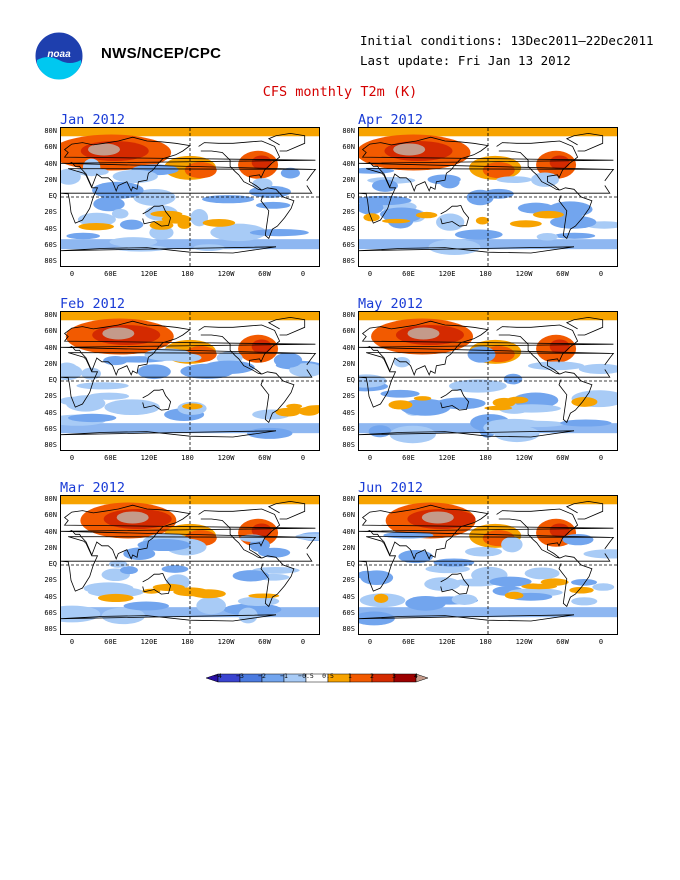 This screenshot has height=880, width=680. I want to click on colorbar-label: −2, so click(262, 676).